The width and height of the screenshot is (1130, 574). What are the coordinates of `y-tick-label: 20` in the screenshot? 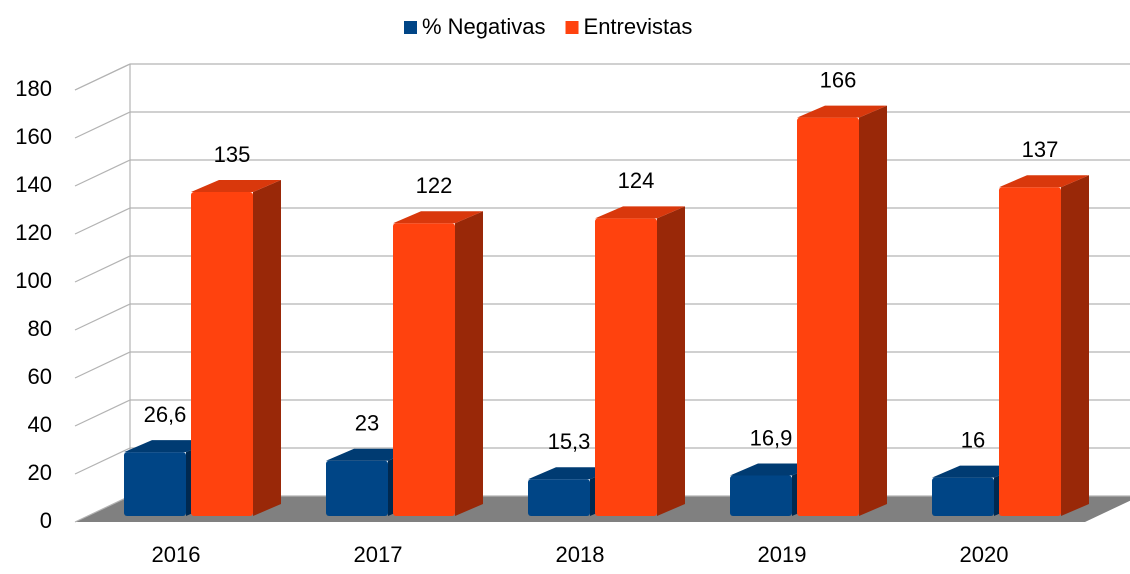 It's located at (40, 472).